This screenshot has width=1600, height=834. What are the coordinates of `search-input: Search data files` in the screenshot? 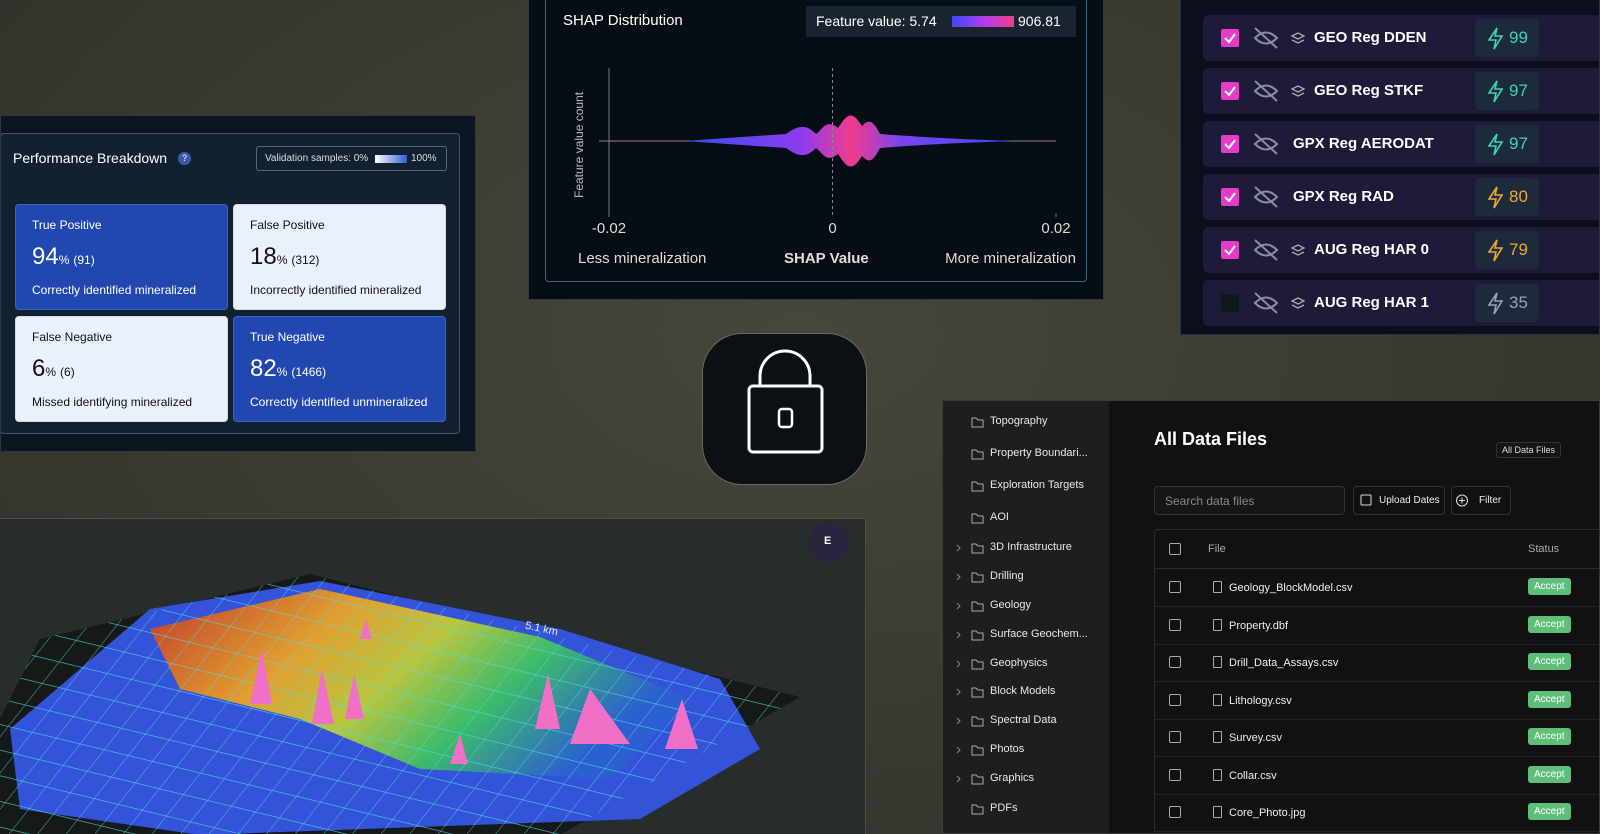 It's located at (1249, 500).